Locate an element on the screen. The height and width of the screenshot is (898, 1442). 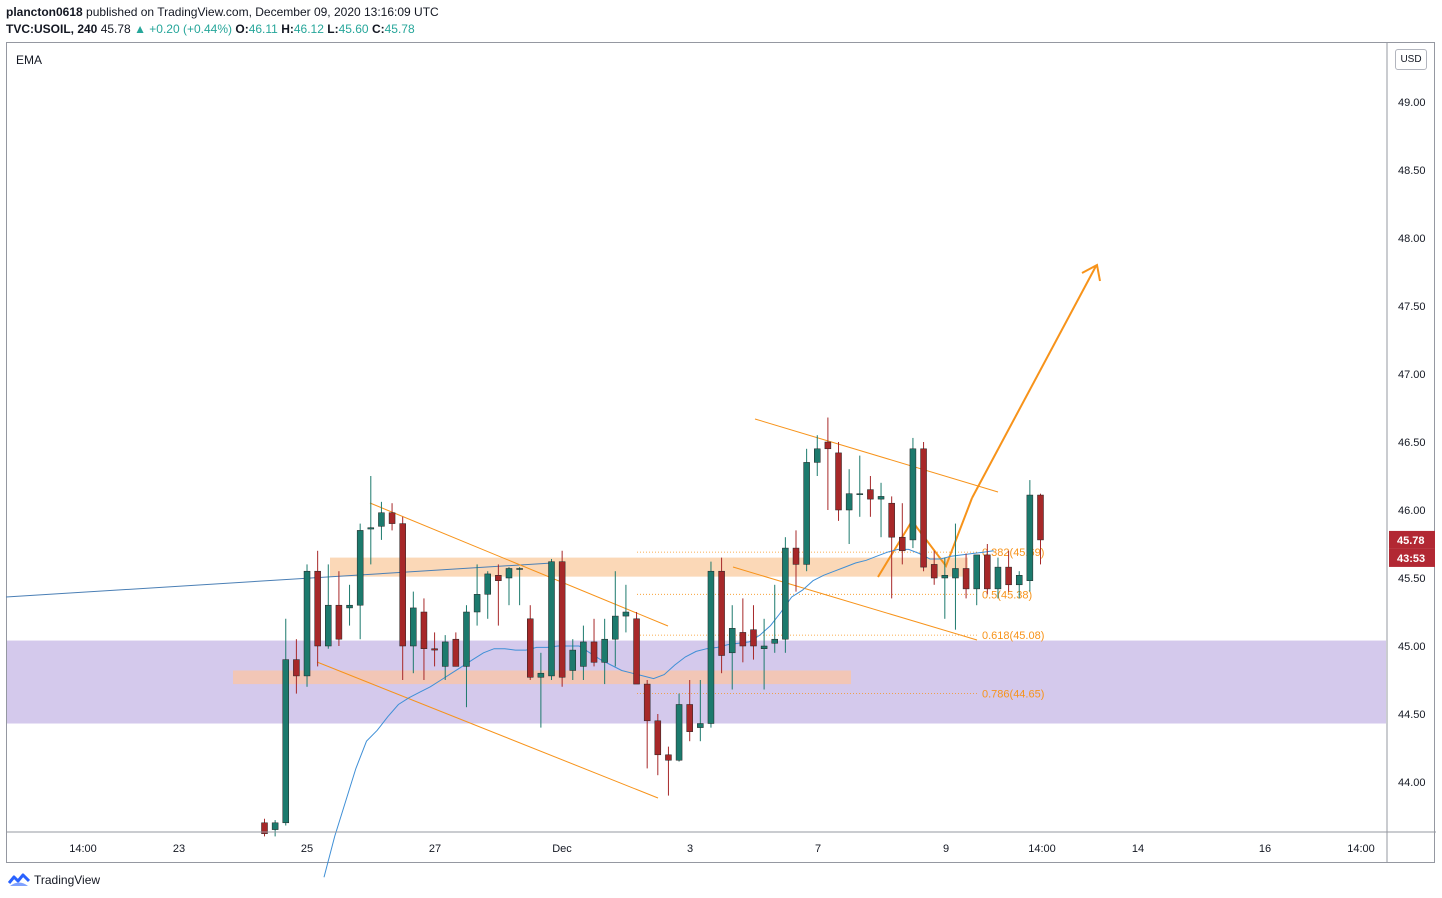
footer-brand: TradingView is located at coordinates (54, 880).